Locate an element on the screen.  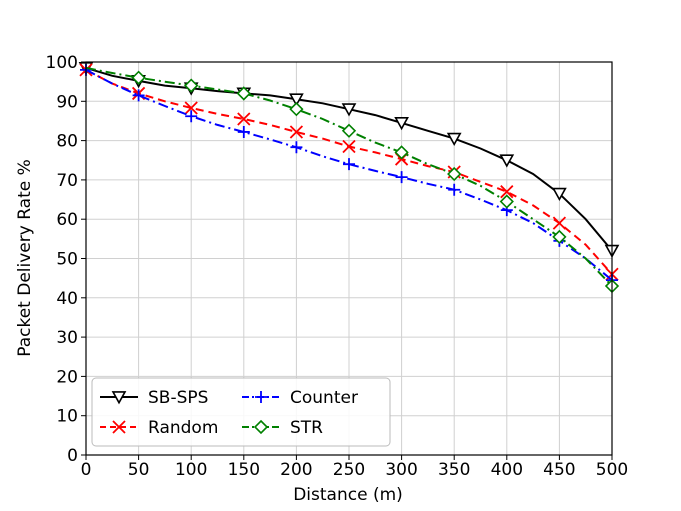
x-tick-label: 450 is located at coordinates (559, 470).